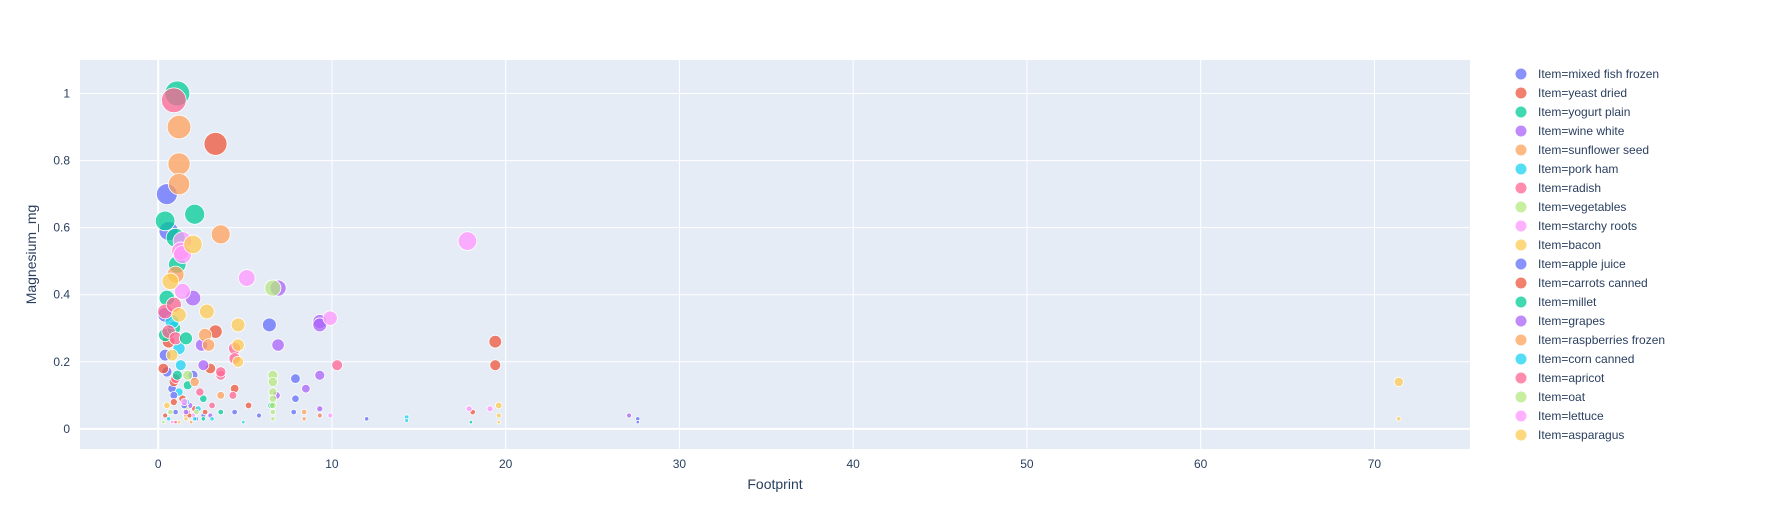 The image size is (1781, 530). Describe the element at coordinates (1598, 74) in the screenshot. I see `legend-label: Item=mixed fish frozen` at that location.